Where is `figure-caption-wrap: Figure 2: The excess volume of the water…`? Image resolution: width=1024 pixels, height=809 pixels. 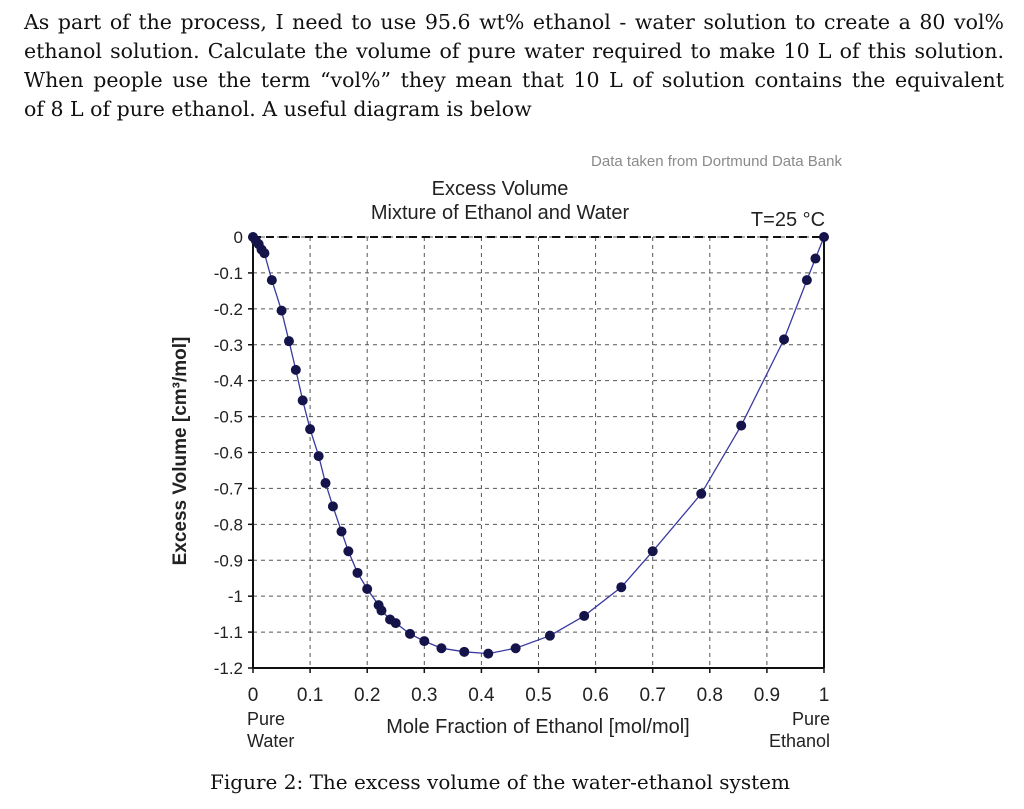 figure-caption-wrap: Figure 2: The excess volume of the water… is located at coordinates (500, 782).